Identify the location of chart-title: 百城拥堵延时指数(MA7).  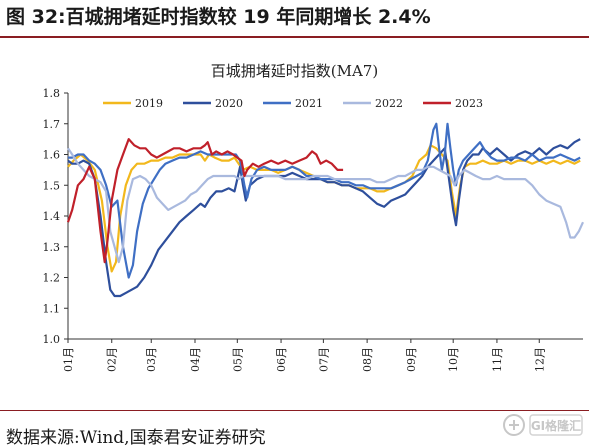
(294, 71).